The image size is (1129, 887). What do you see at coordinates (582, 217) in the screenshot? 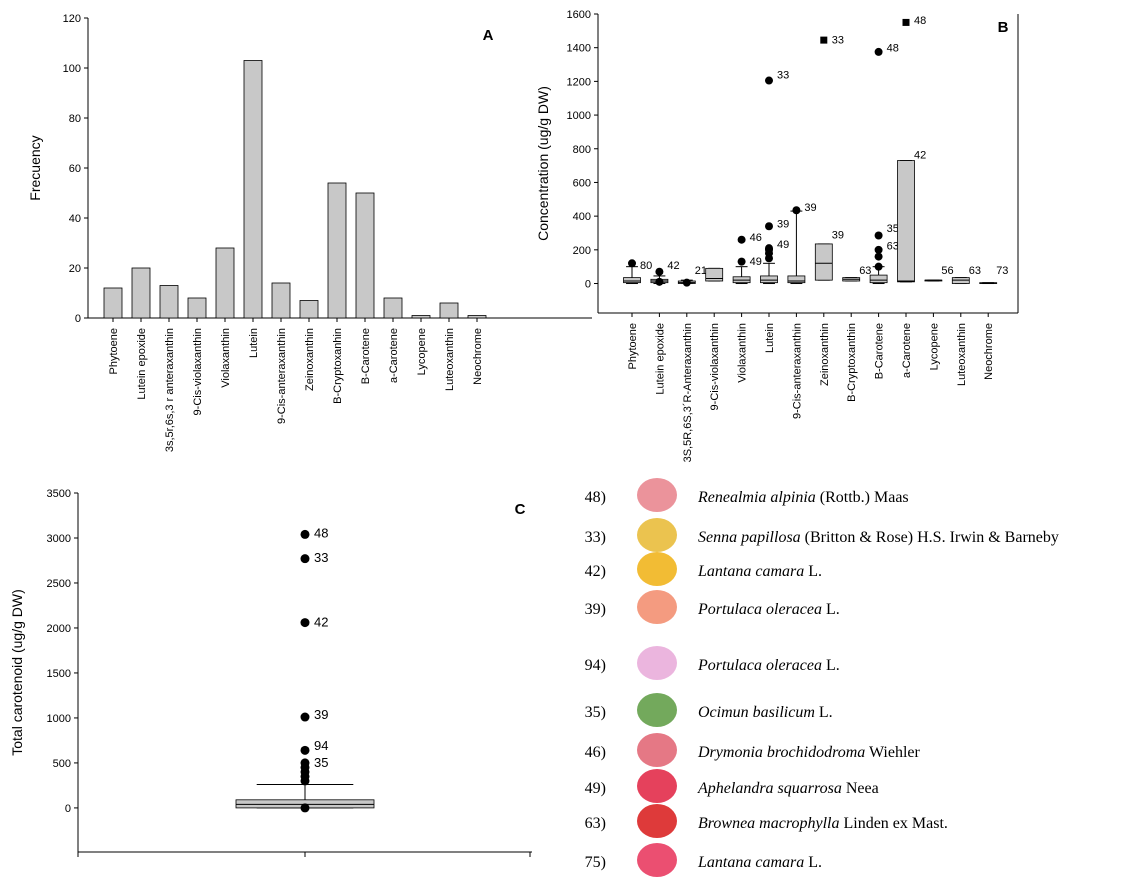
I see `y-tick-label: 400` at bounding box center [582, 217].